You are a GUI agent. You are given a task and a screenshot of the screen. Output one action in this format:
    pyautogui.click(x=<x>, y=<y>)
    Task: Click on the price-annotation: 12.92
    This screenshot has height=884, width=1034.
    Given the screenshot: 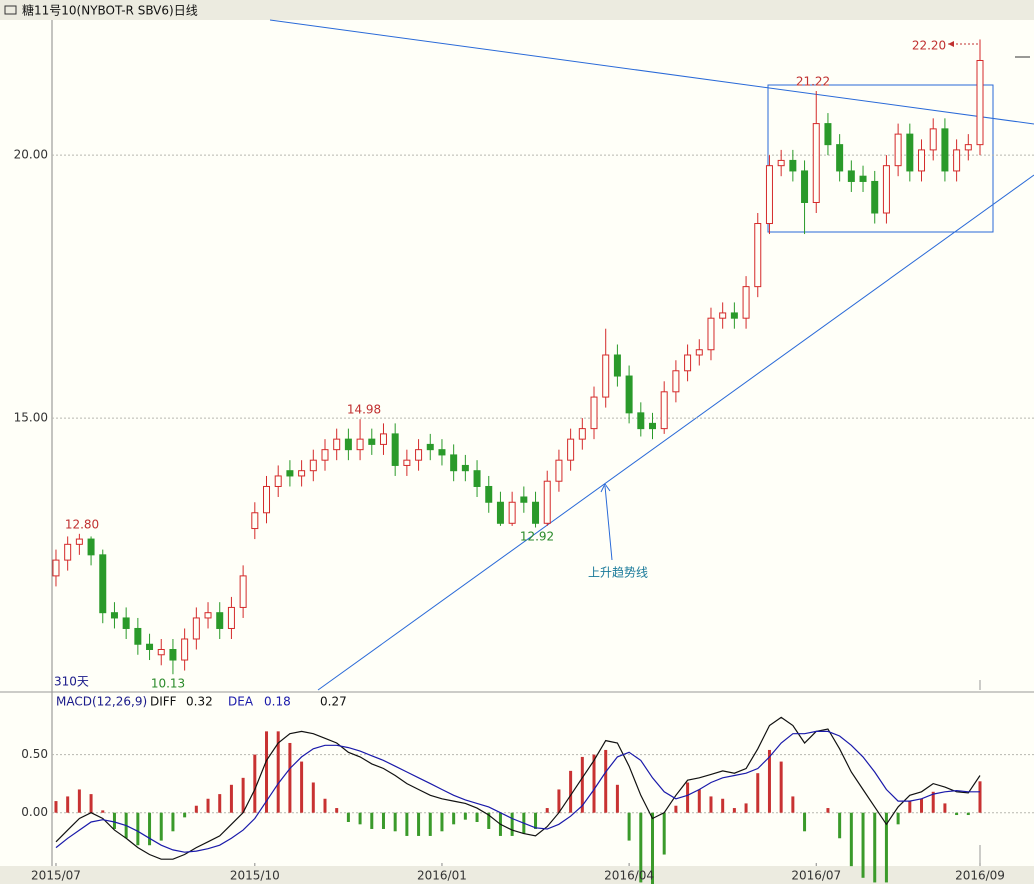 What is the action you would take?
    pyautogui.click(x=537, y=537)
    